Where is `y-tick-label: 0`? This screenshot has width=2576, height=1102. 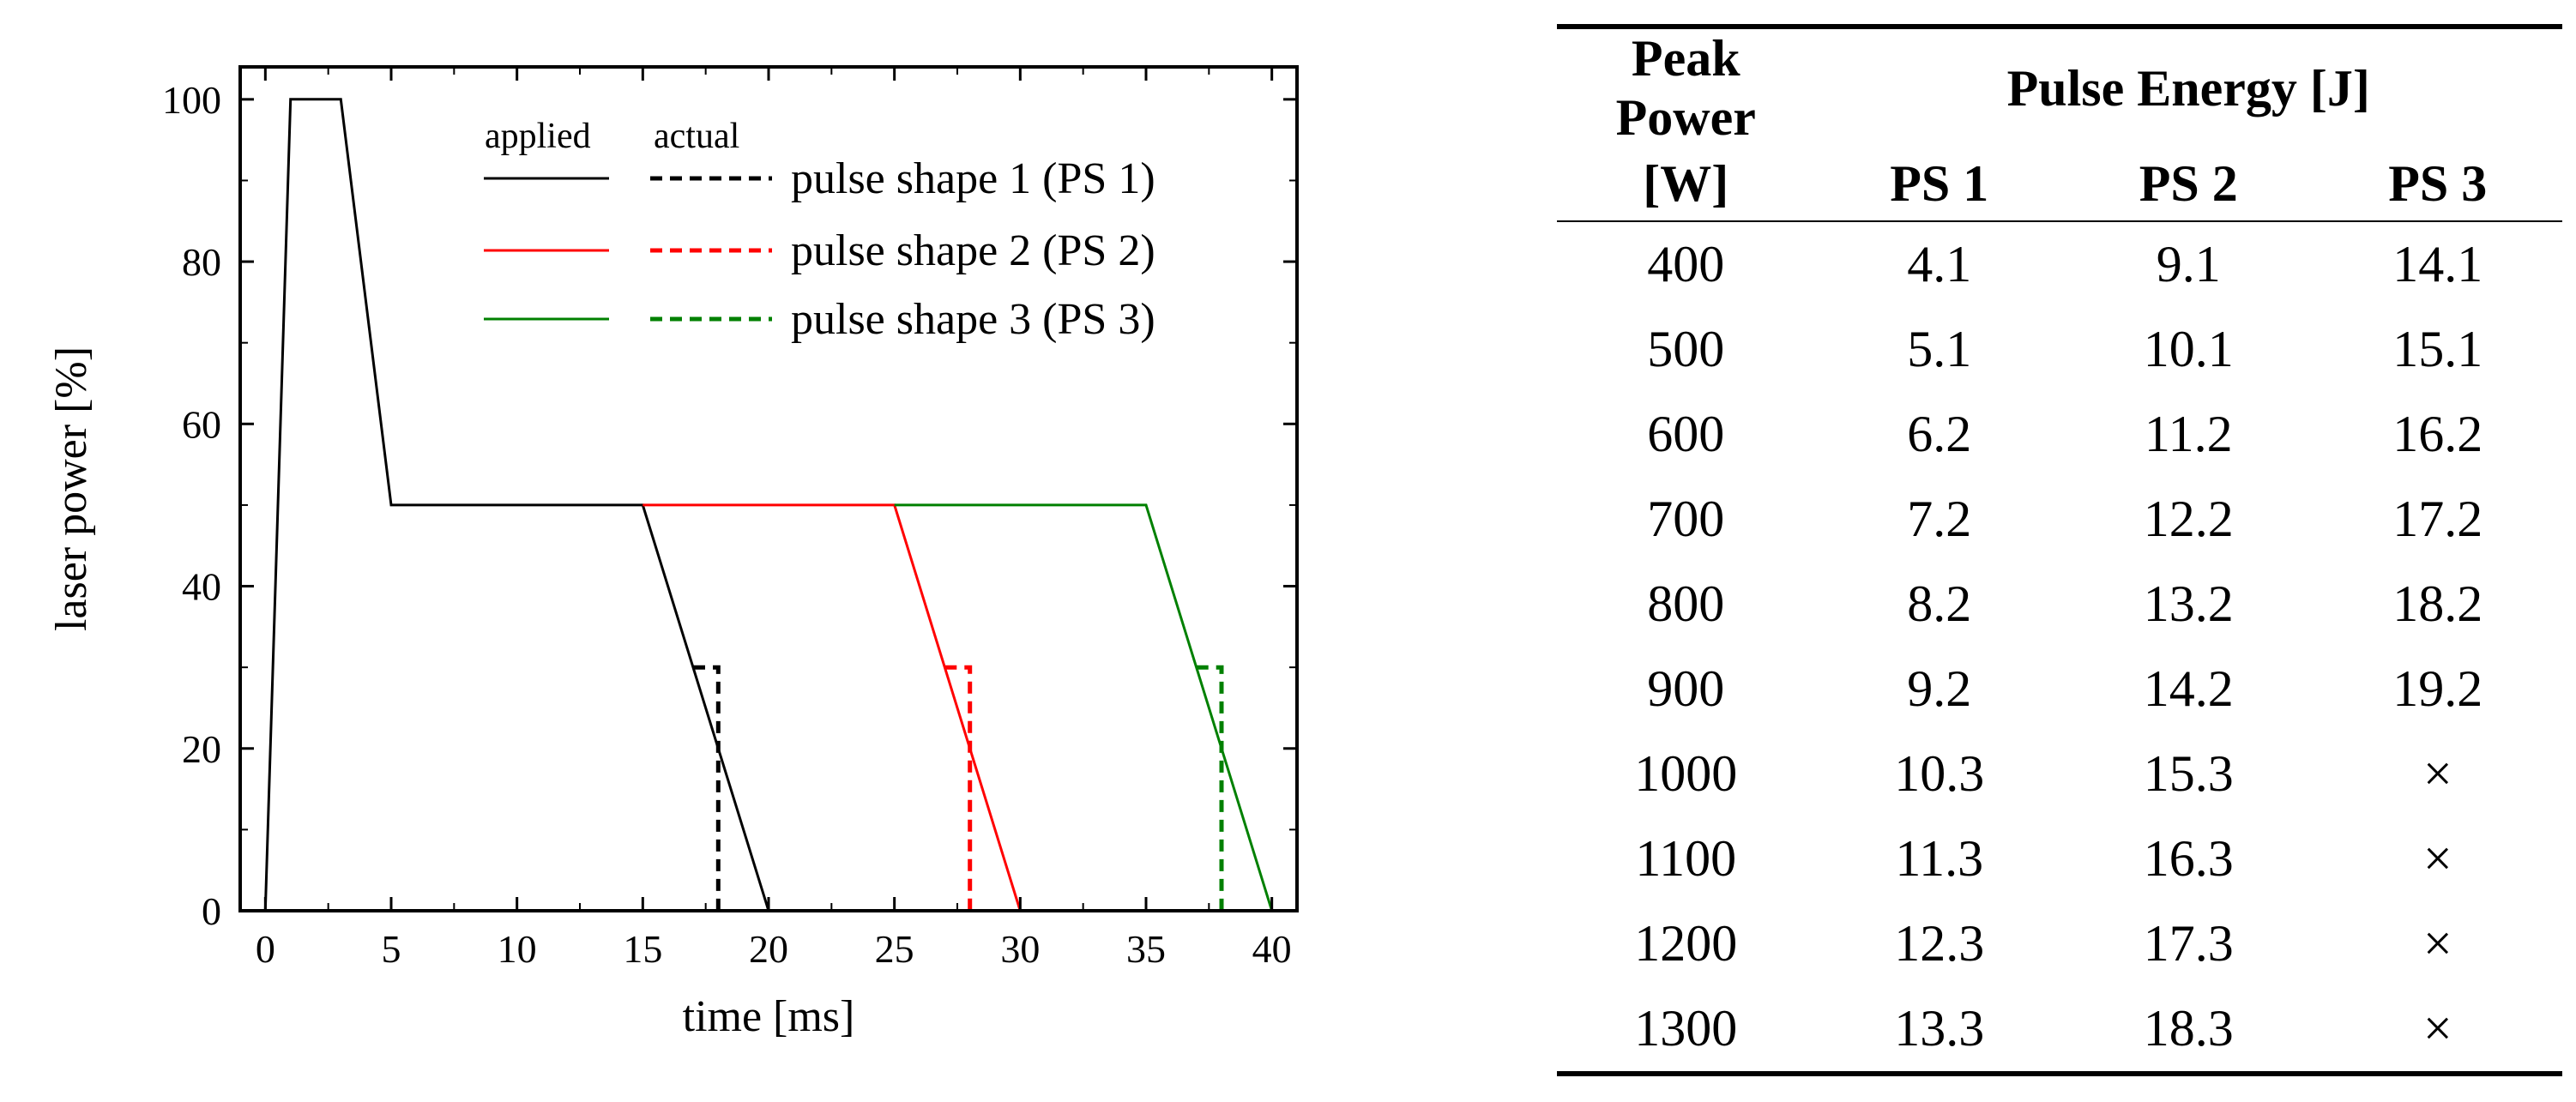 y-tick-label: 0 is located at coordinates (211, 911).